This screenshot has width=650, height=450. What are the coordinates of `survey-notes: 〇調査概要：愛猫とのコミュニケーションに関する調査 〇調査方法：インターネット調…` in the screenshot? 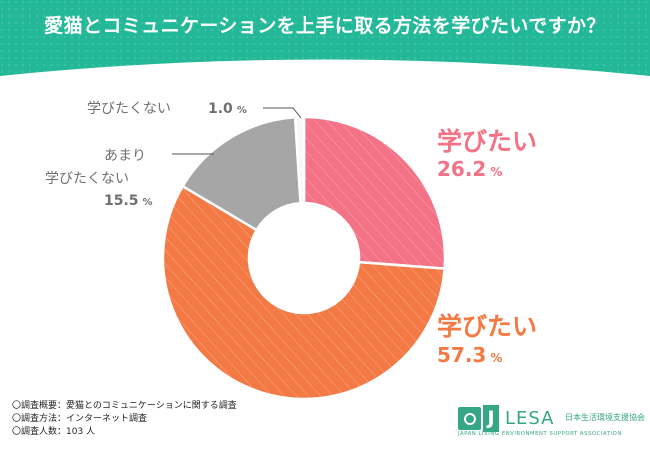 It's located at (177, 419).